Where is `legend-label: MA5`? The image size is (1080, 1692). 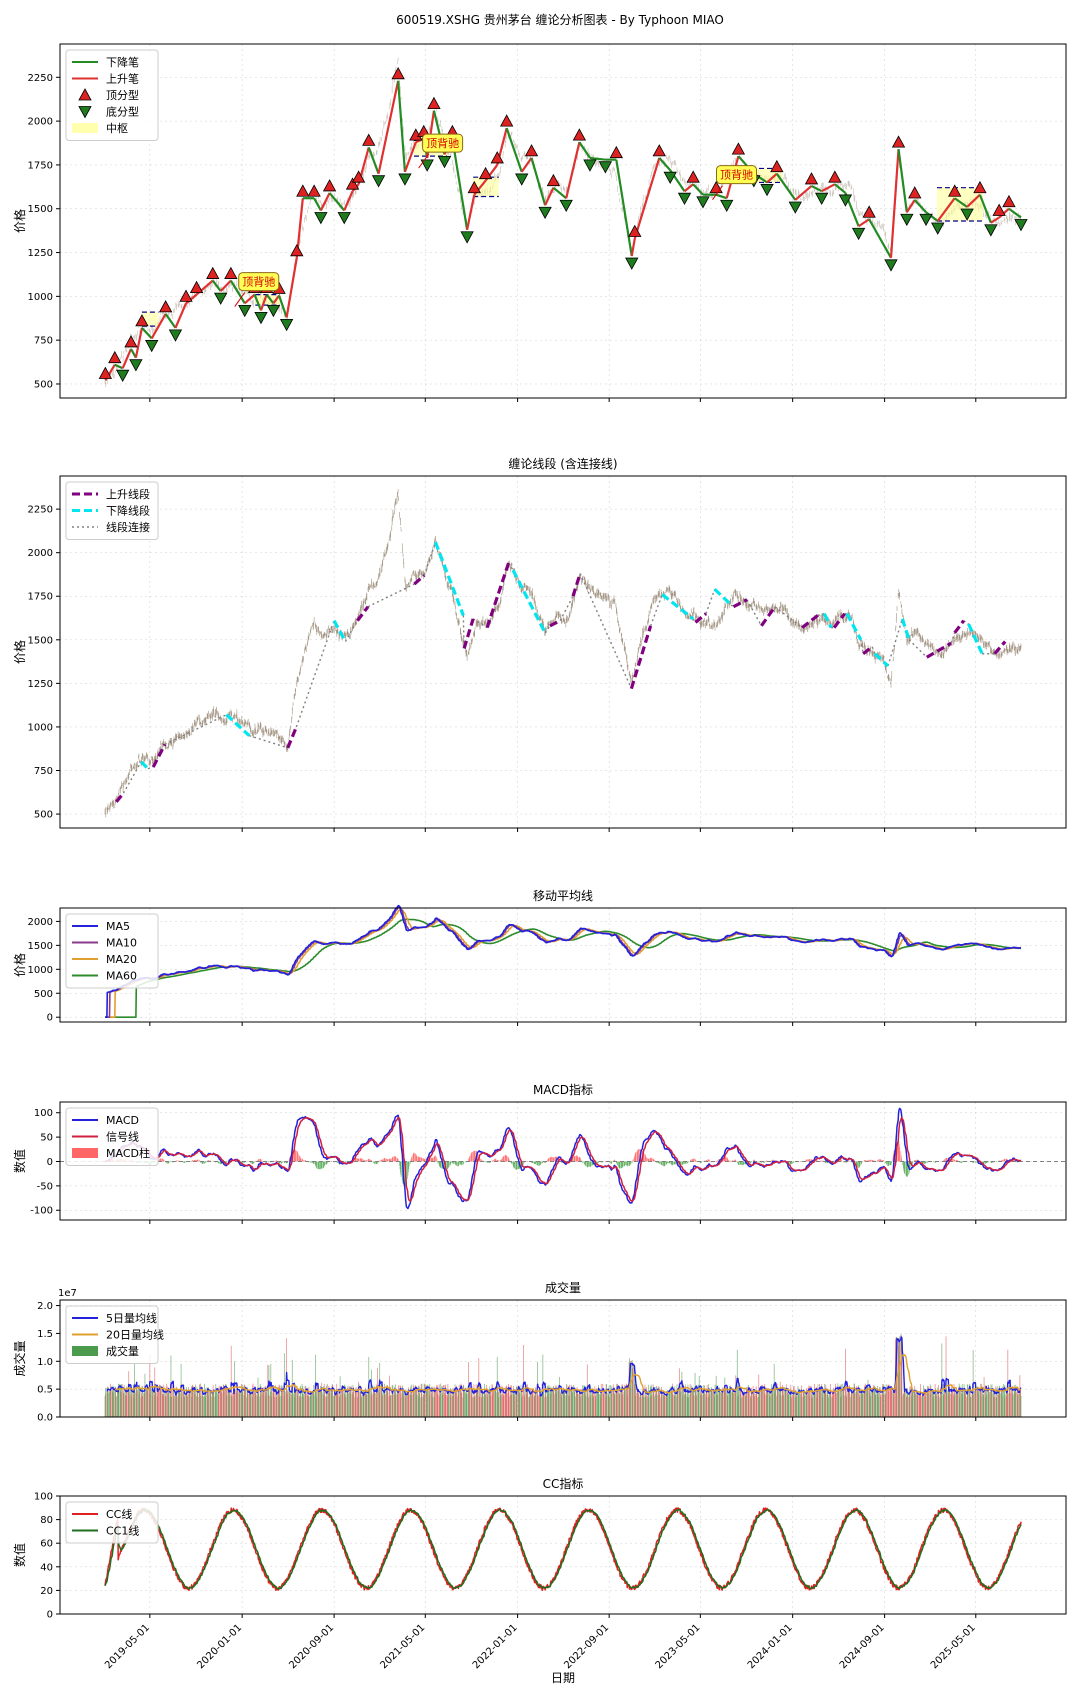 legend-label: MA5 is located at coordinates (118, 926).